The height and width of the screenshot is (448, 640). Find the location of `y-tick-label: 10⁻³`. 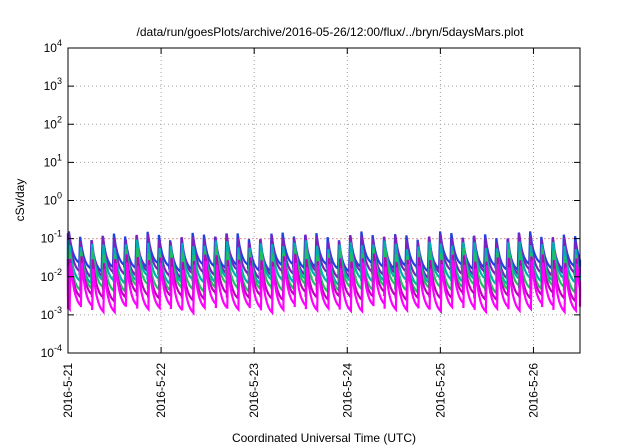

y-tick-label: 10⁻³ is located at coordinates (51, 313).